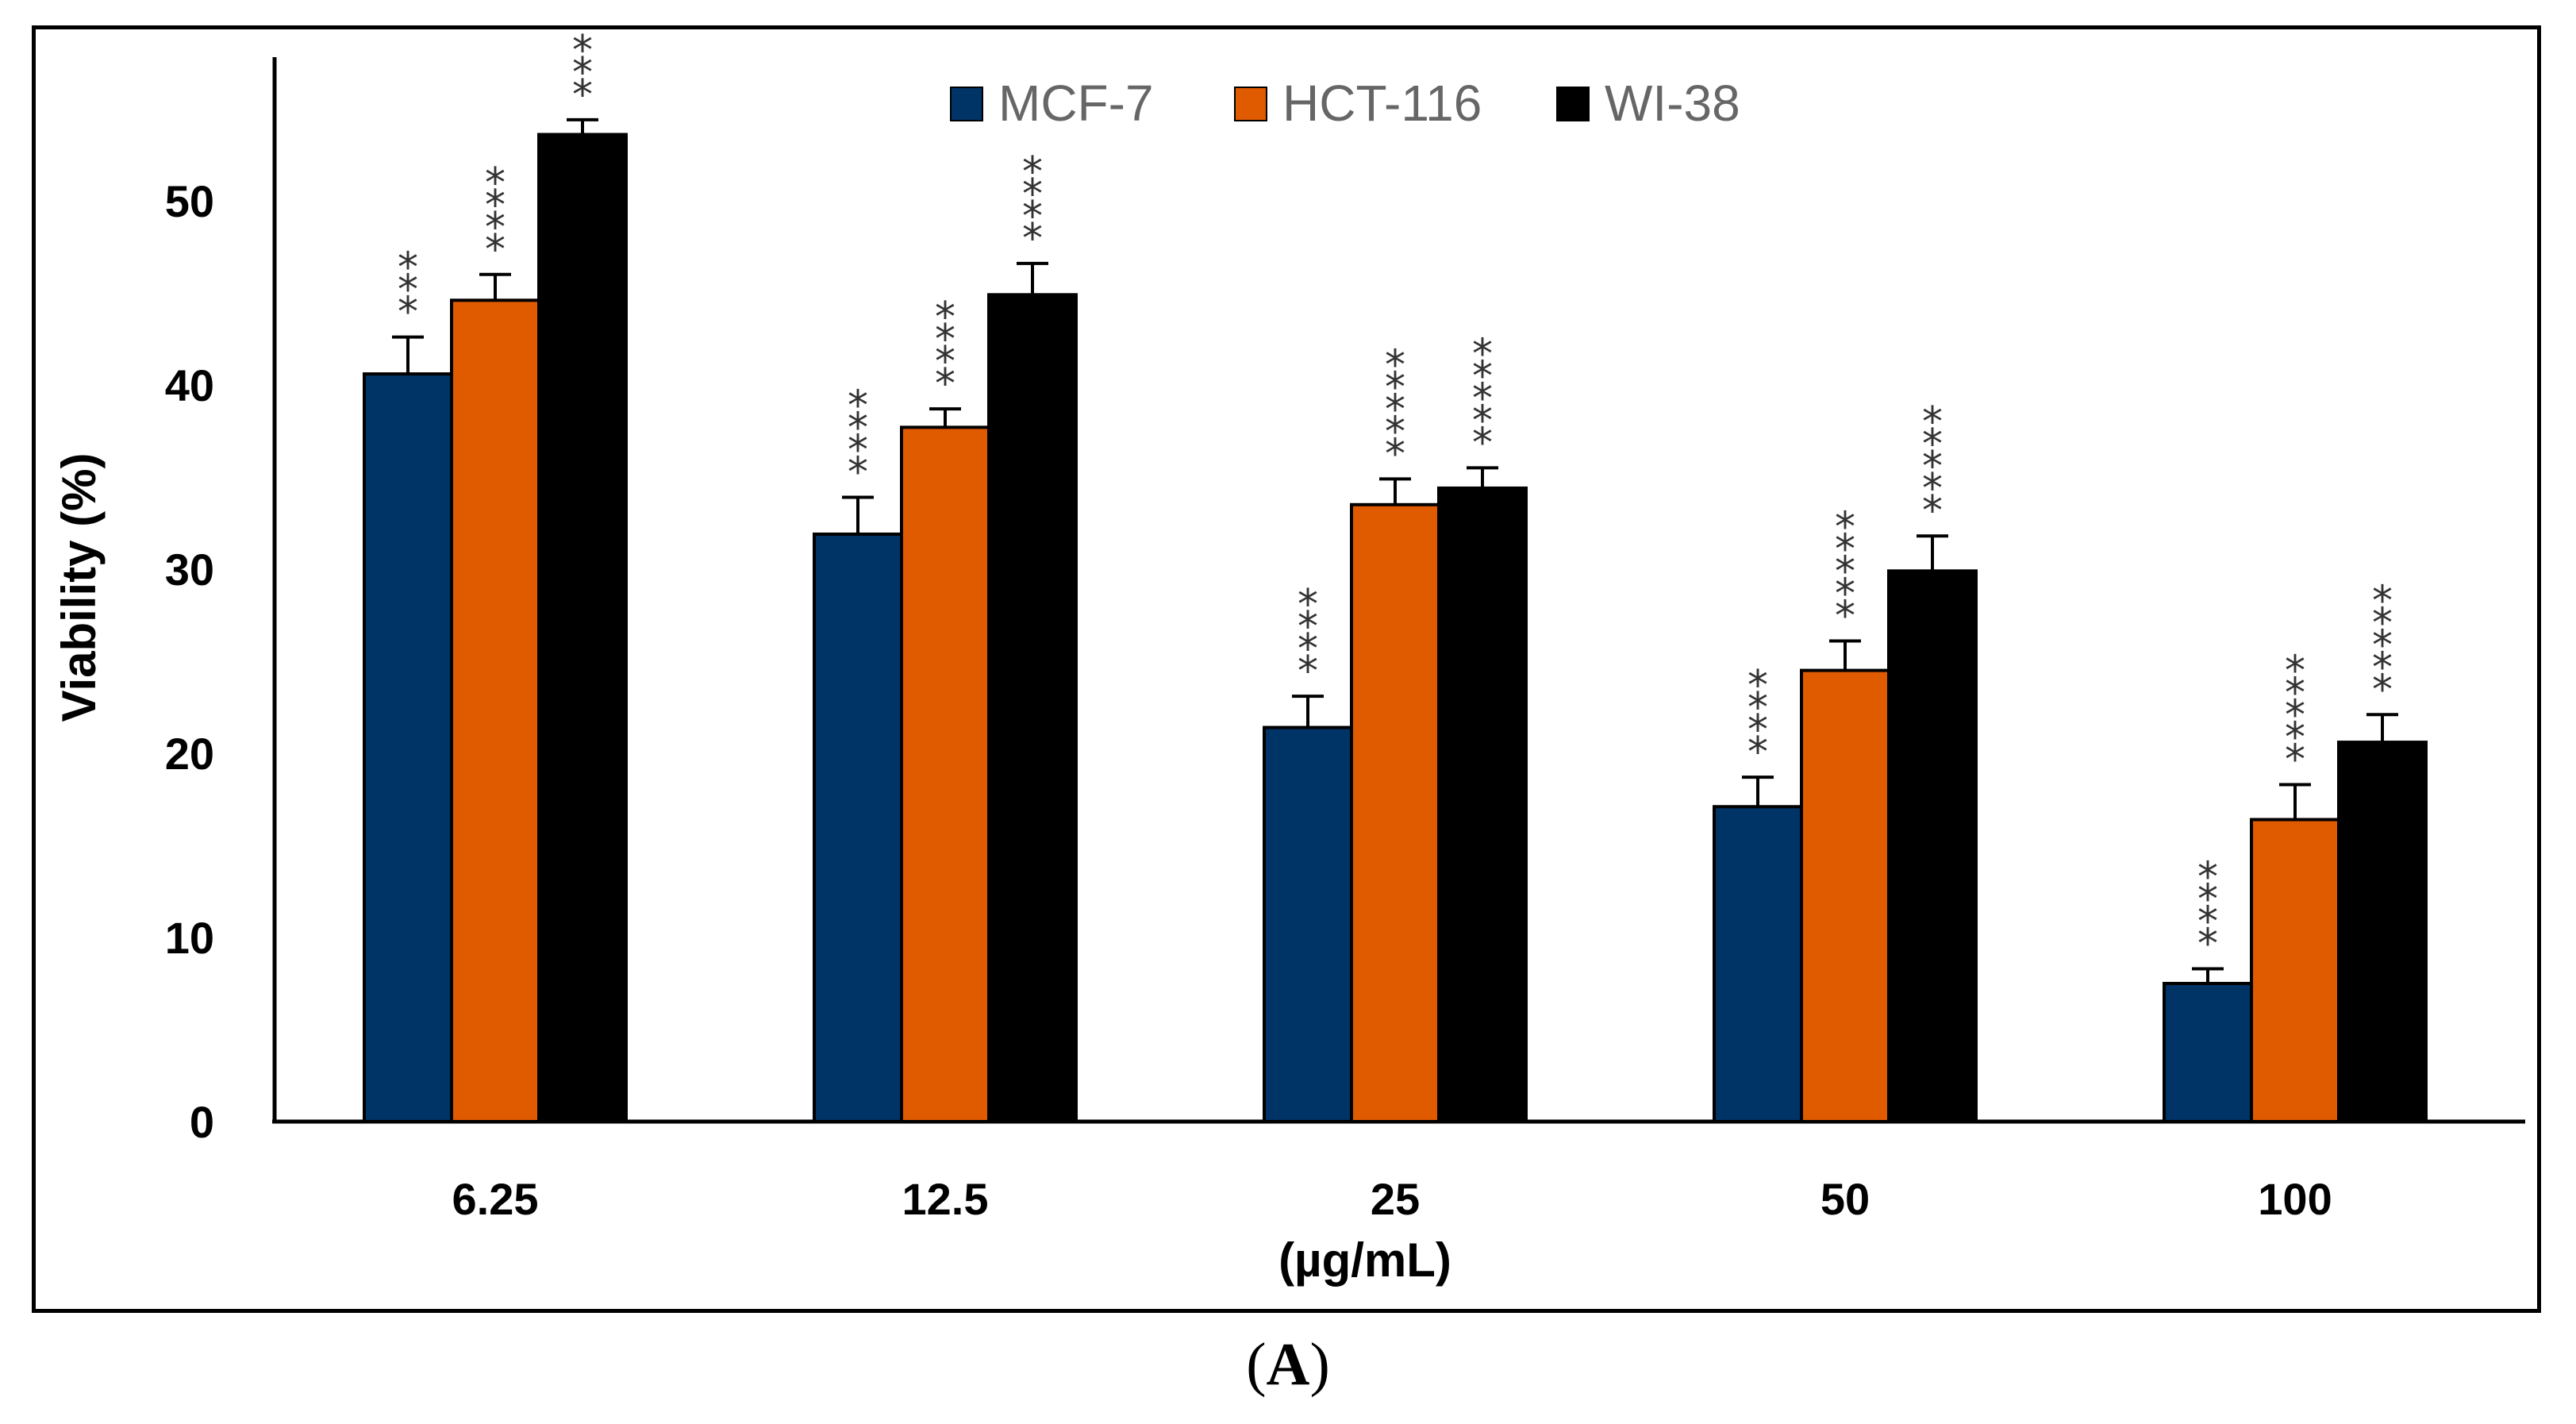 The height and width of the screenshot is (1424, 2576). What do you see at coordinates (1382, 103) in the screenshot?
I see `legend-label-hct-116: HCT-116` at bounding box center [1382, 103].